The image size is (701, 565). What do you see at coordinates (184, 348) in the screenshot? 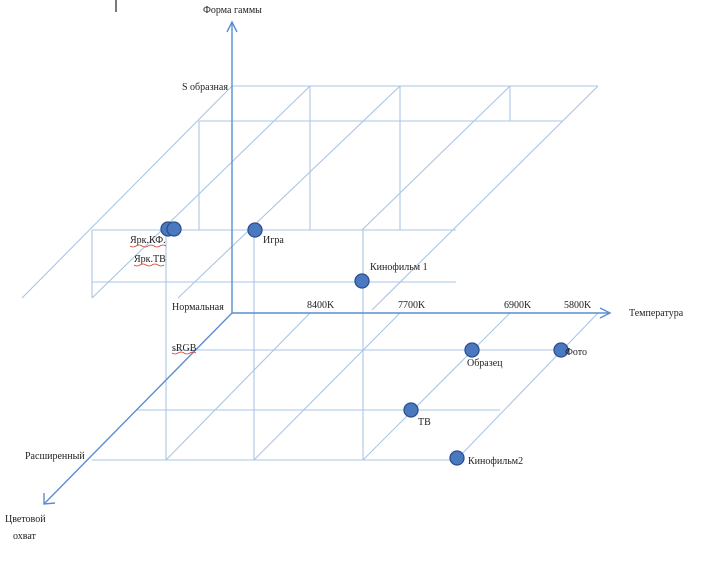
I see `gamut-level-srgb: sRGB` at bounding box center [184, 348].